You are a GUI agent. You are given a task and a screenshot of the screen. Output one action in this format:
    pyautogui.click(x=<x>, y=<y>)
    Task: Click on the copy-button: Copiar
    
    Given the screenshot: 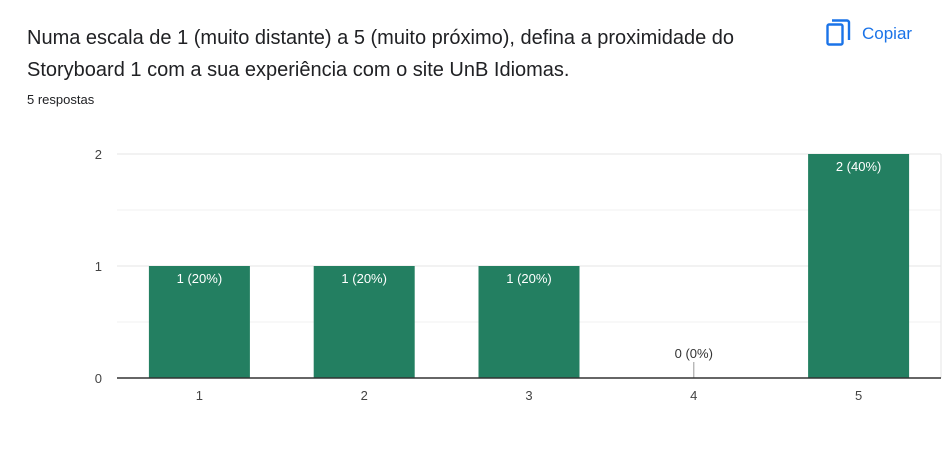 What is the action you would take?
    pyautogui.click(x=874, y=34)
    